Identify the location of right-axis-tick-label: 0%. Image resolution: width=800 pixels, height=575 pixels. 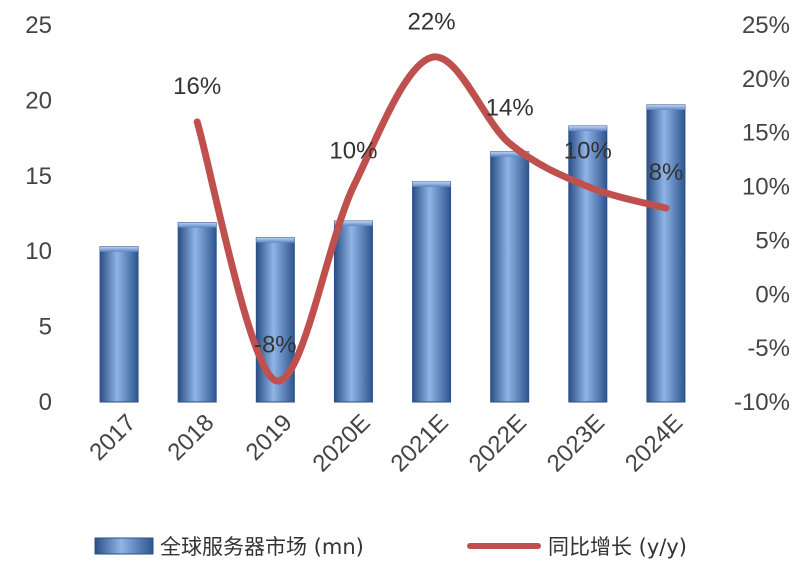
(772, 294).